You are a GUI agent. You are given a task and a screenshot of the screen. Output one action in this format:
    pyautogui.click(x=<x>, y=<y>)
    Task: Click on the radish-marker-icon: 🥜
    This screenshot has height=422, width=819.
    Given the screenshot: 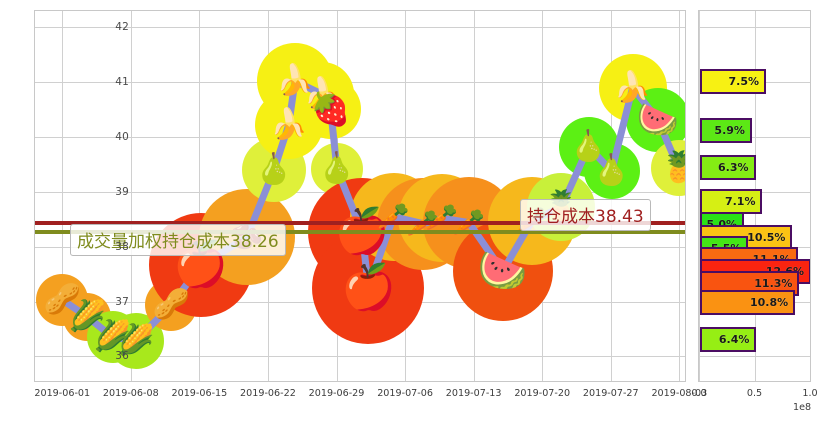 What is the action you would take?
    pyautogui.click(x=171, y=305)
    